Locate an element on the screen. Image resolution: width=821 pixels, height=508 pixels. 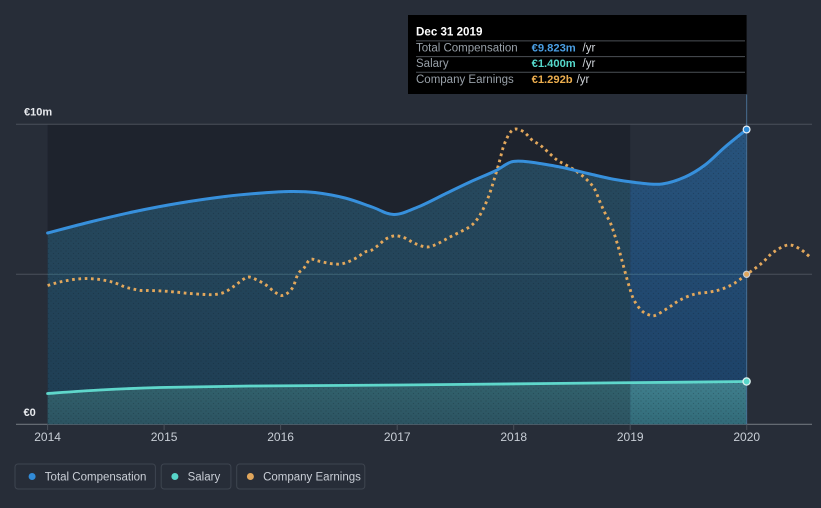
svg-text: 2019 is located at coordinates (630, 437).